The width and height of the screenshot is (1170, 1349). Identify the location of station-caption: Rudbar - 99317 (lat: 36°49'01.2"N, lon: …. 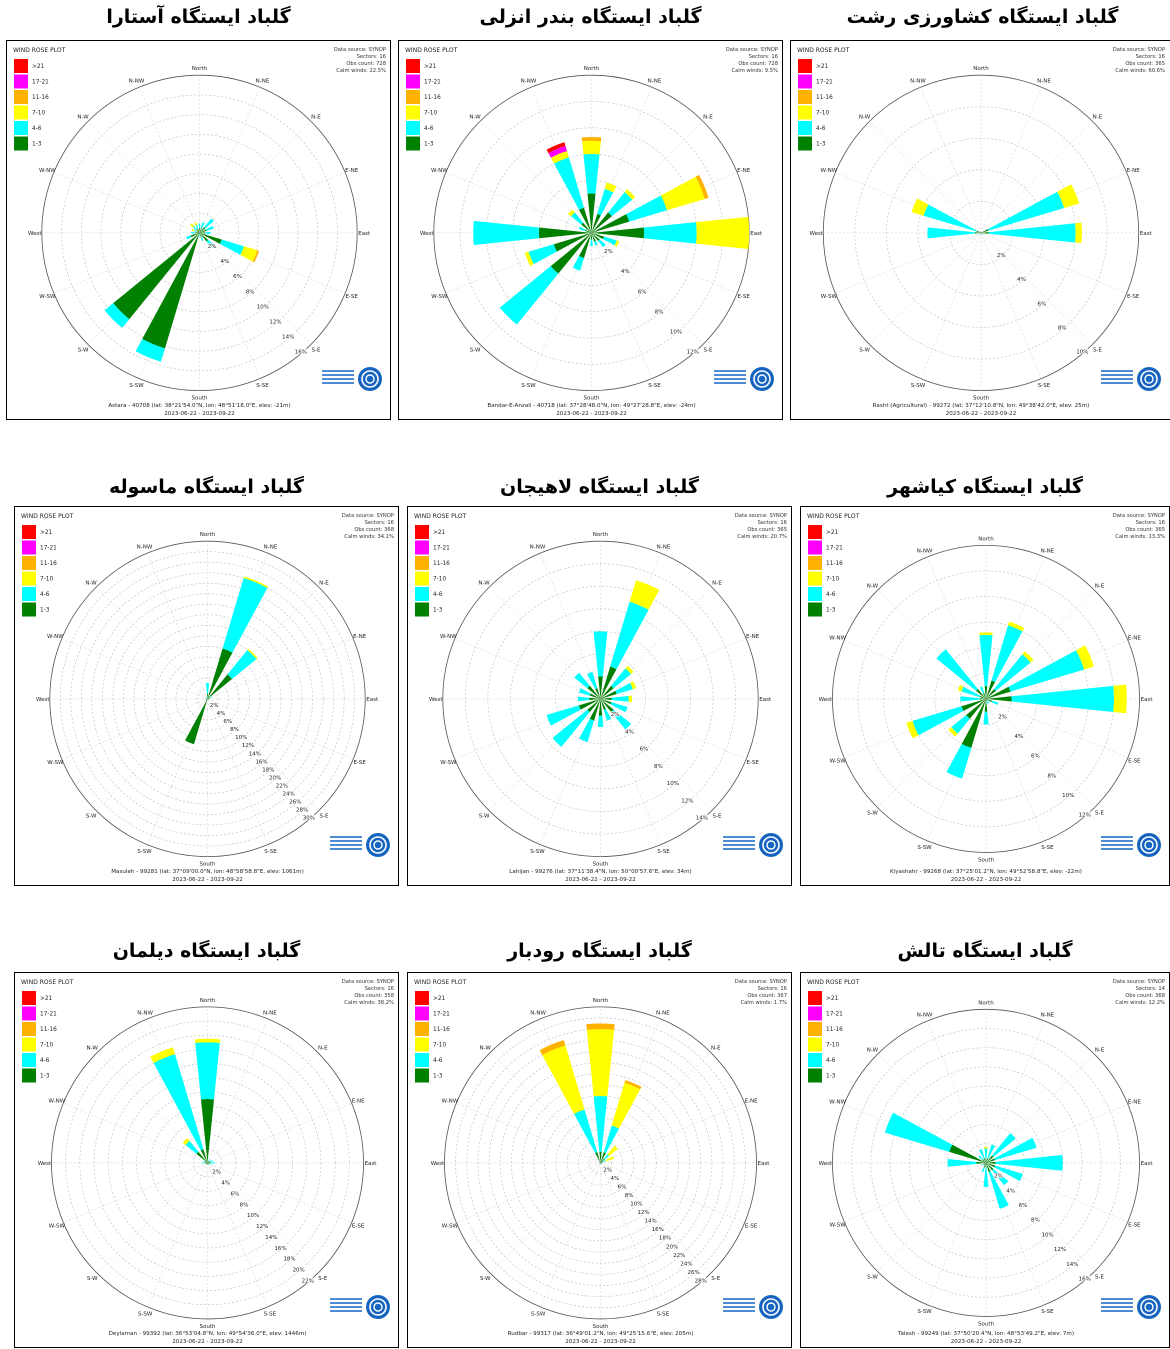
(601, 1334).